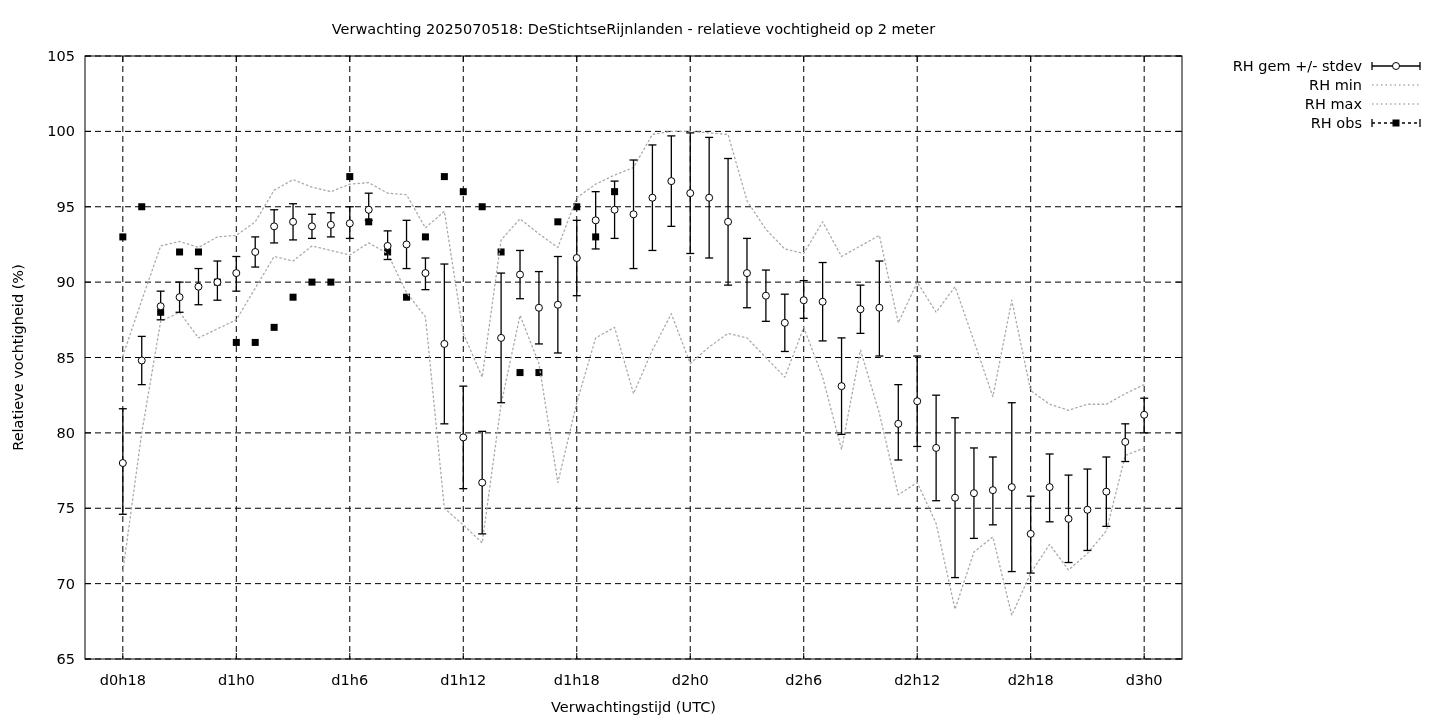 This screenshot has height=720, width=1440. What do you see at coordinates (61, 56) in the screenshot?
I see `y-tick-label: 105` at bounding box center [61, 56].